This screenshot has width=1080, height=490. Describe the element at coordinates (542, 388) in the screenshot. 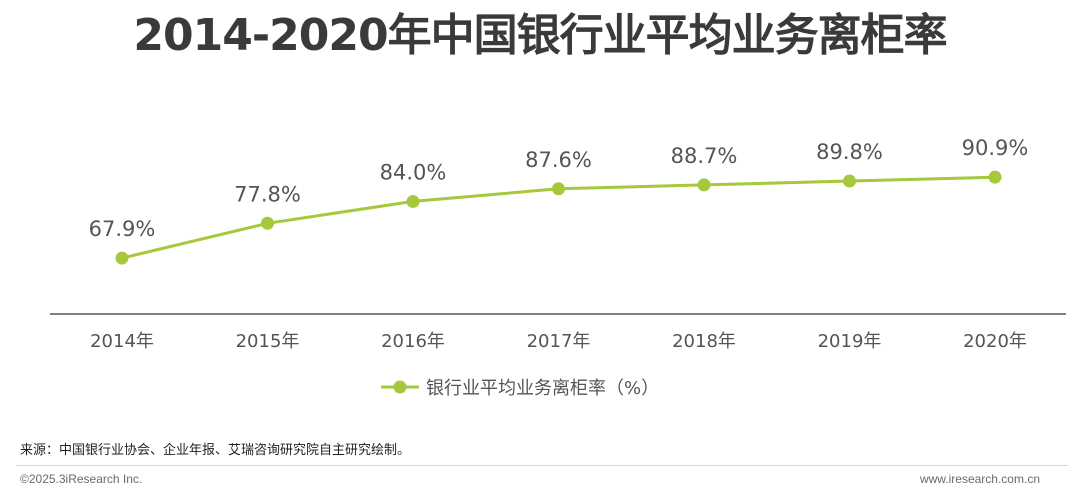

I see `legend-label: 银行业平均业务离柜率（%）` at that location.